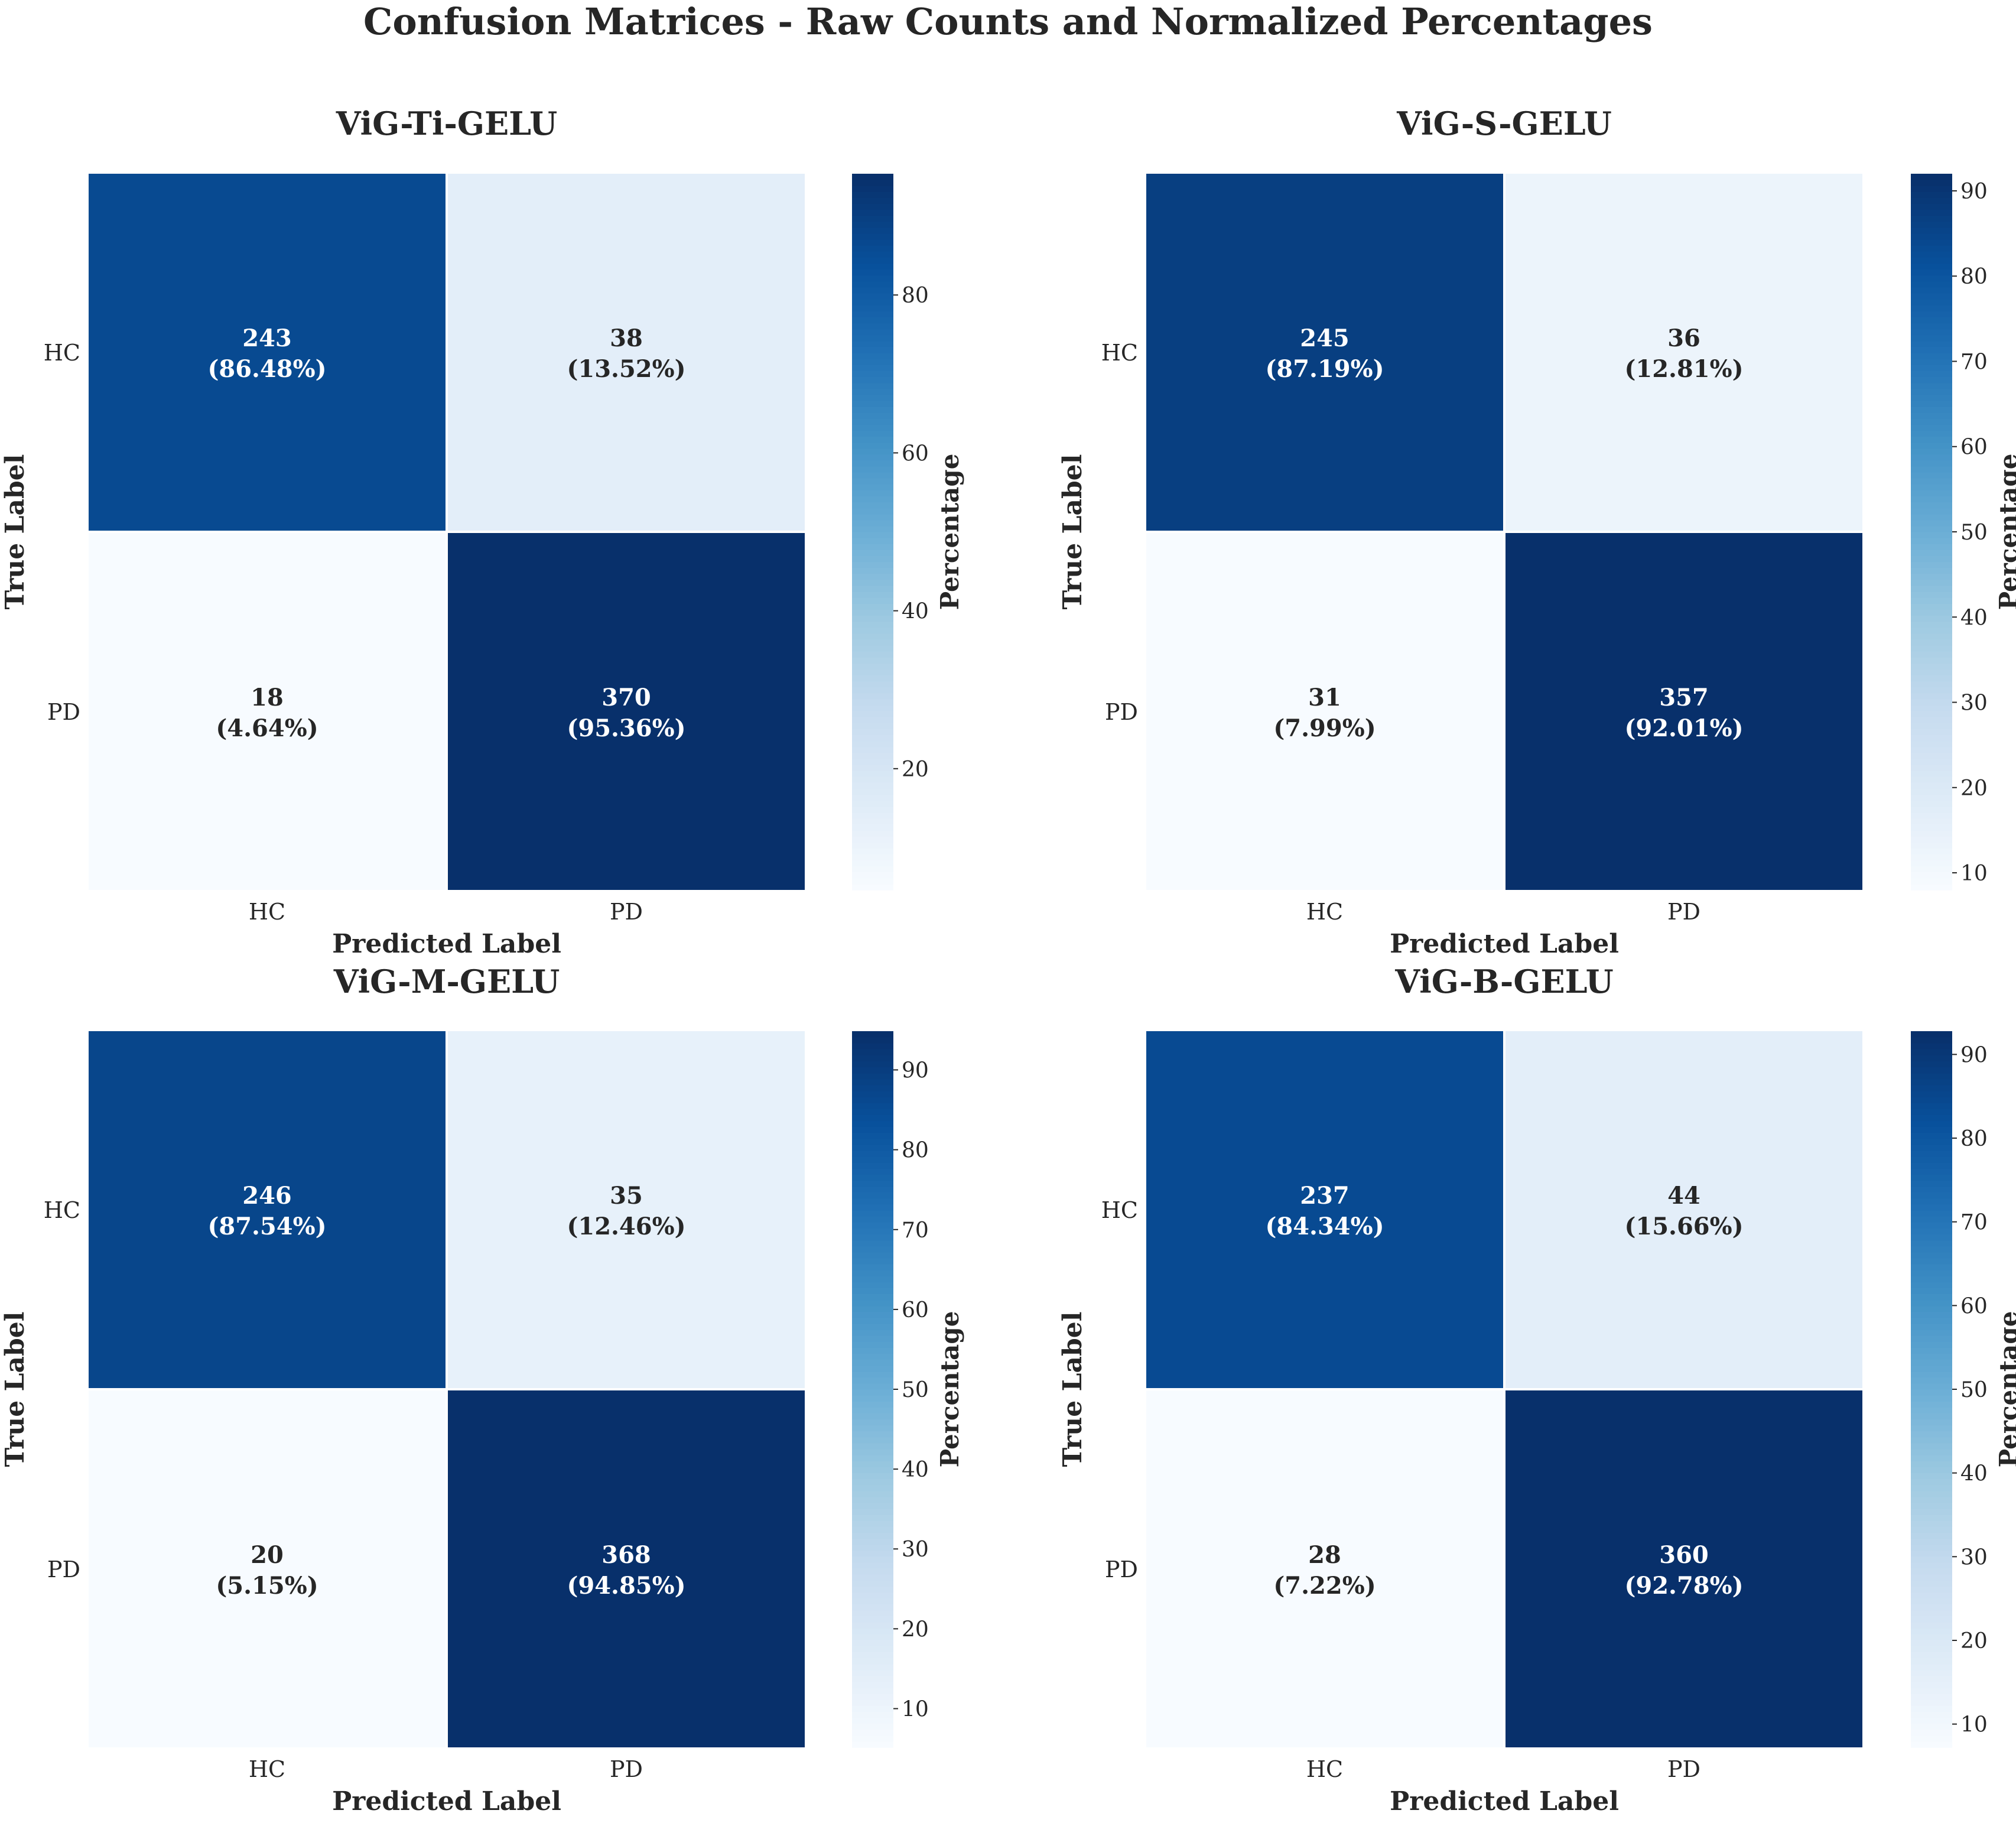 The width and height of the screenshot is (2016, 1823). What do you see at coordinates (915, 1629) in the screenshot?
I see `colorbar-tick-label: 20` at bounding box center [915, 1629].